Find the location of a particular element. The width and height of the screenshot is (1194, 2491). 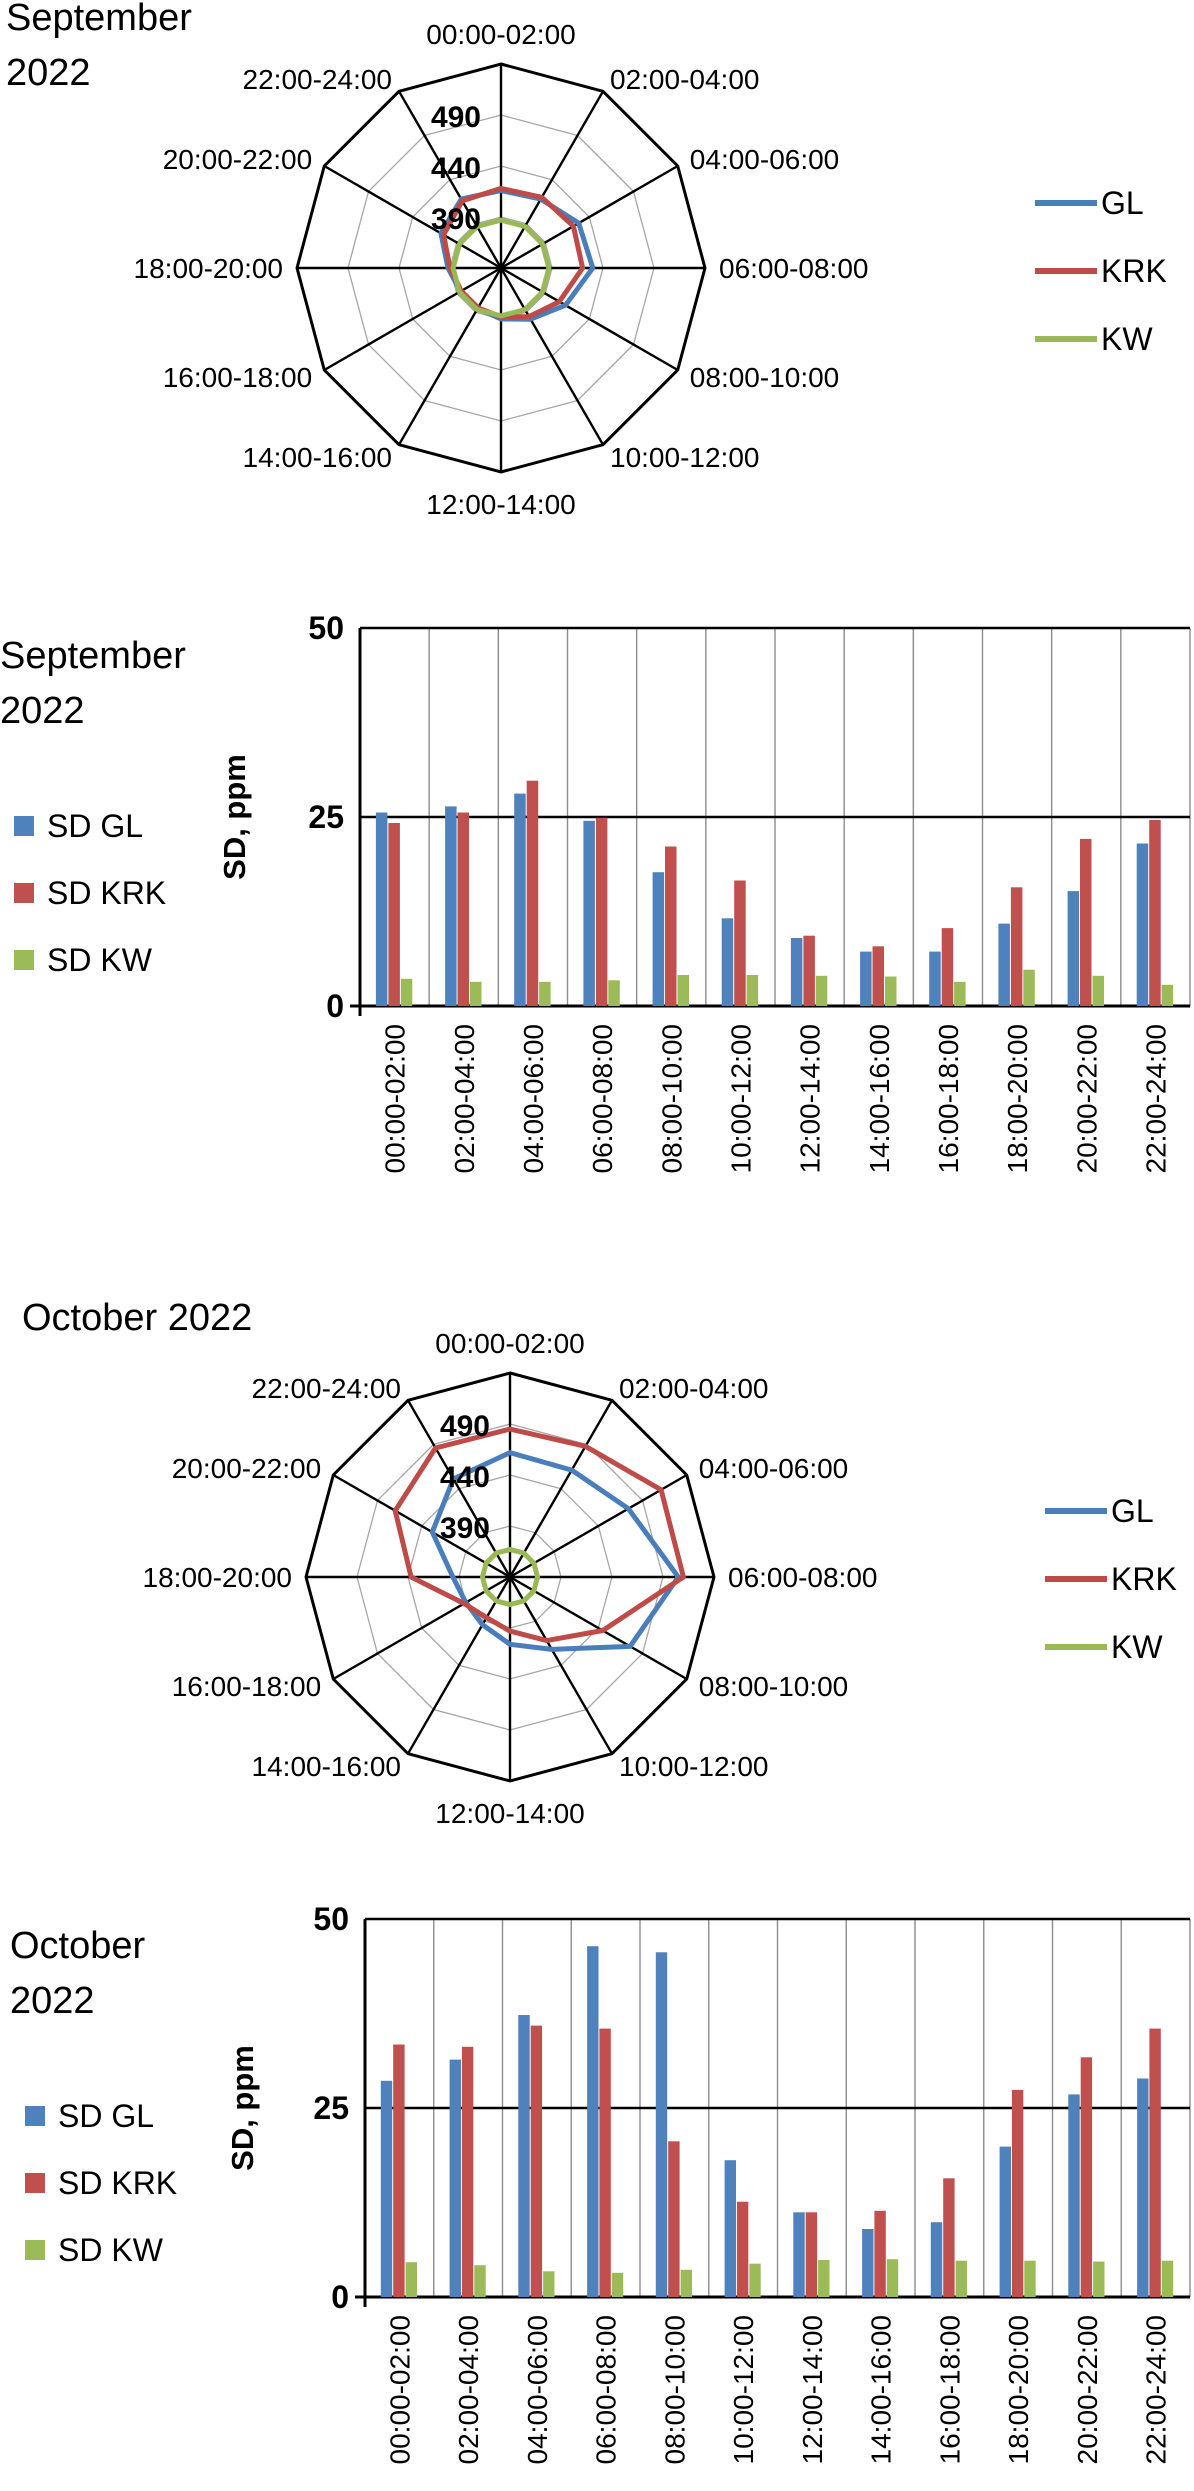

x-tick-label: 18:00-20:00 is located at coordinates (1018, 2389).